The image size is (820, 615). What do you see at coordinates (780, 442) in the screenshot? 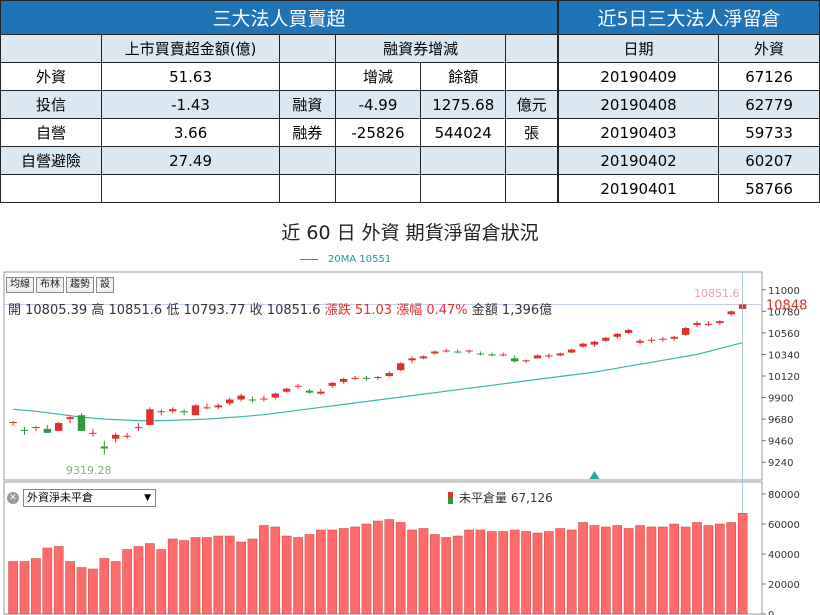
I see `price-tick-label: 9460` at bounding box center [780, 442].